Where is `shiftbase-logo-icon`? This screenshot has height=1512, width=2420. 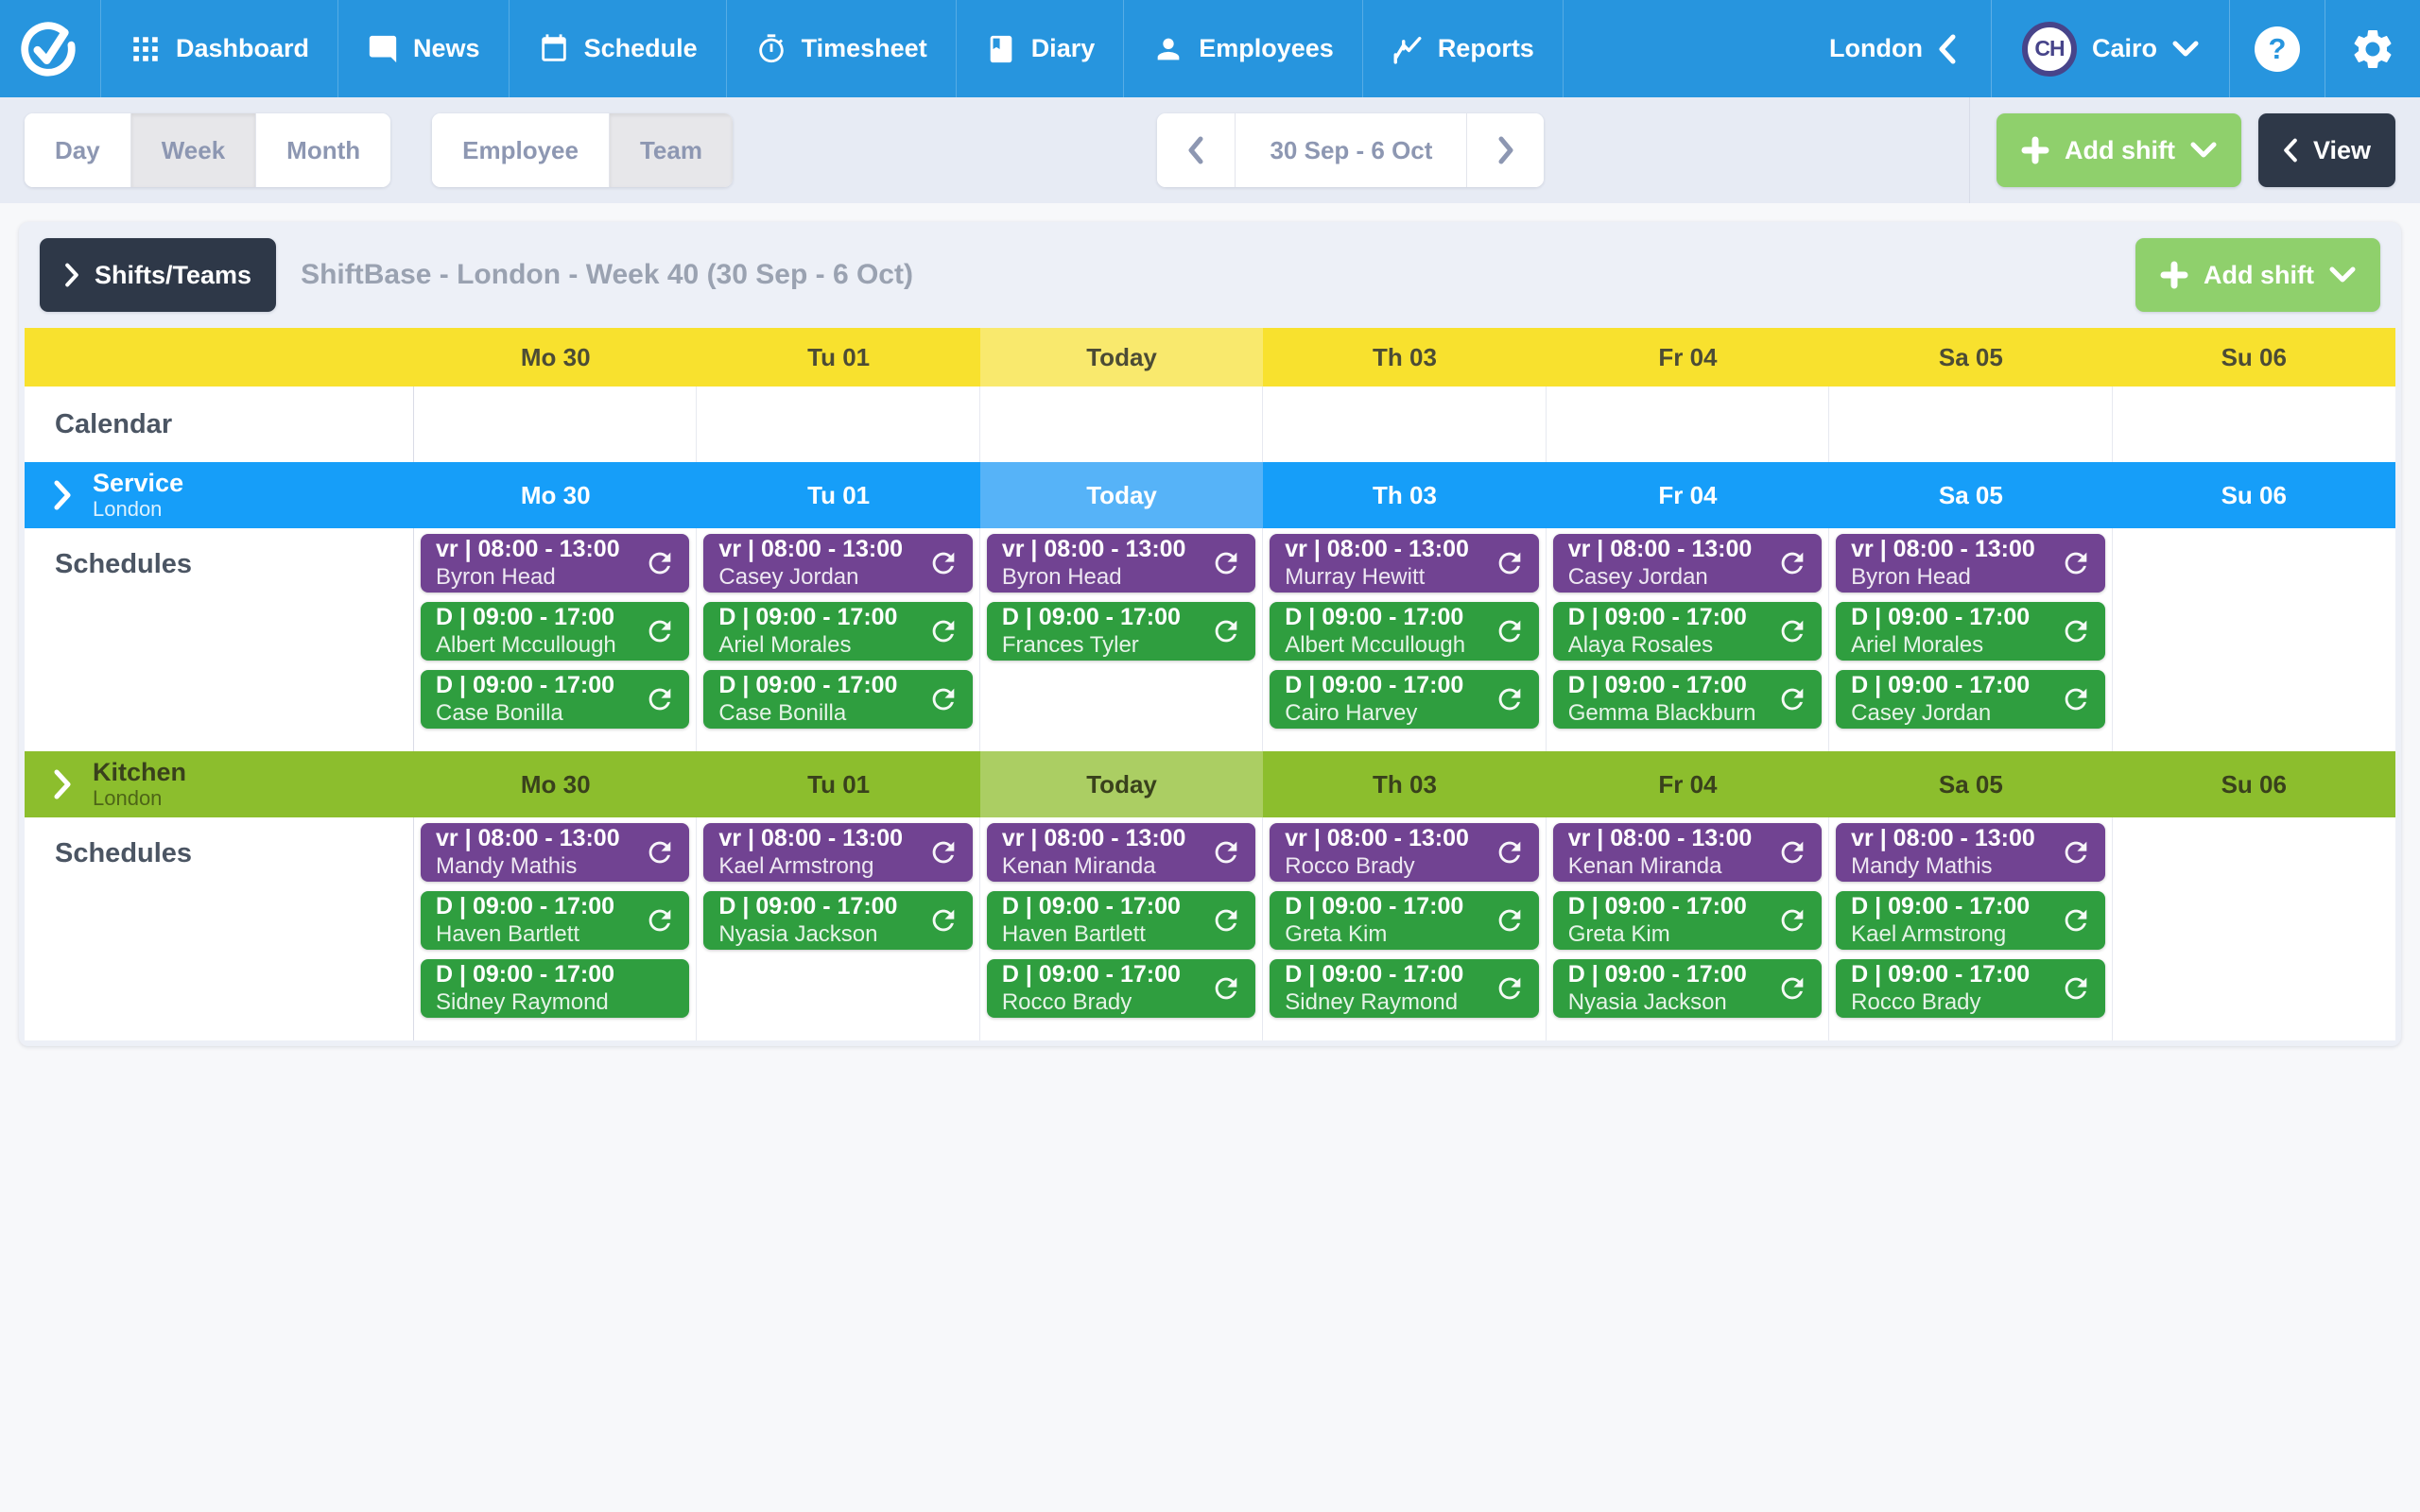
shiftbase-logo-icon is located at coordinates (50, 48).